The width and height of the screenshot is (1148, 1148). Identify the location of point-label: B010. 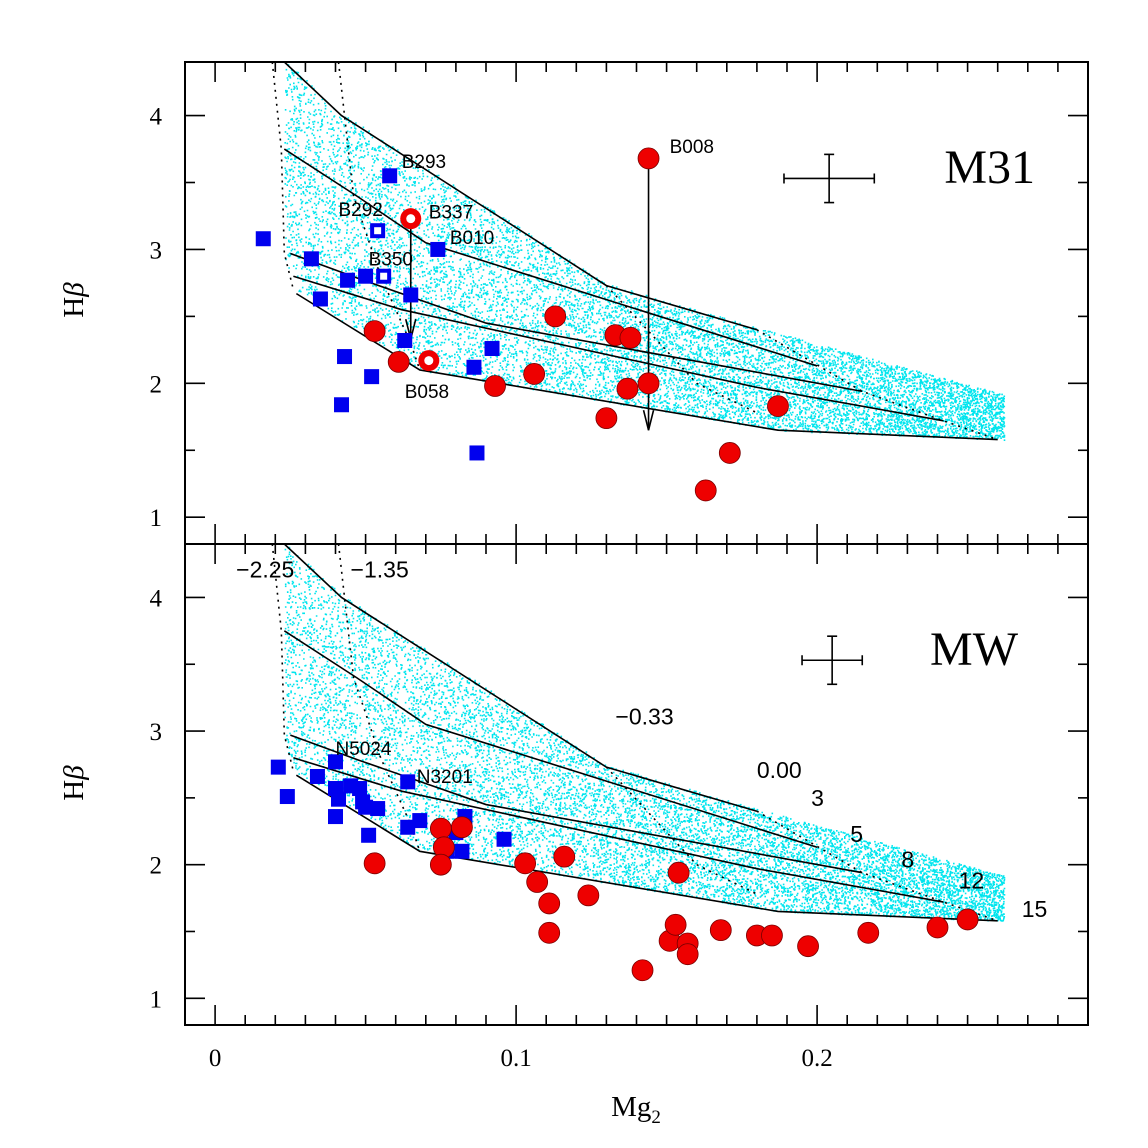
(472, 238).